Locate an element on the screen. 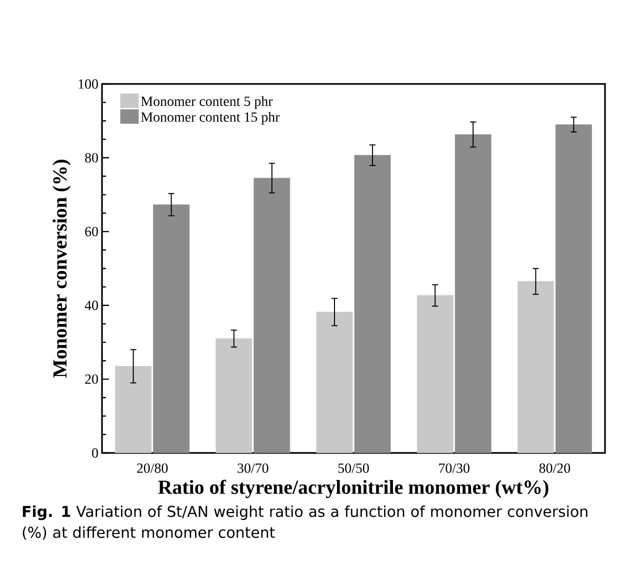 The image size is (630, 580). x-tick-label: 70/30 is located at coordinates (454, 468).